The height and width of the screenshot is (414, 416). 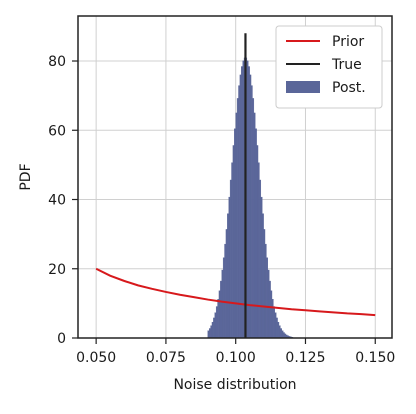 I want to click on x-tick-label: 0.075, so click(x=166, y=358).